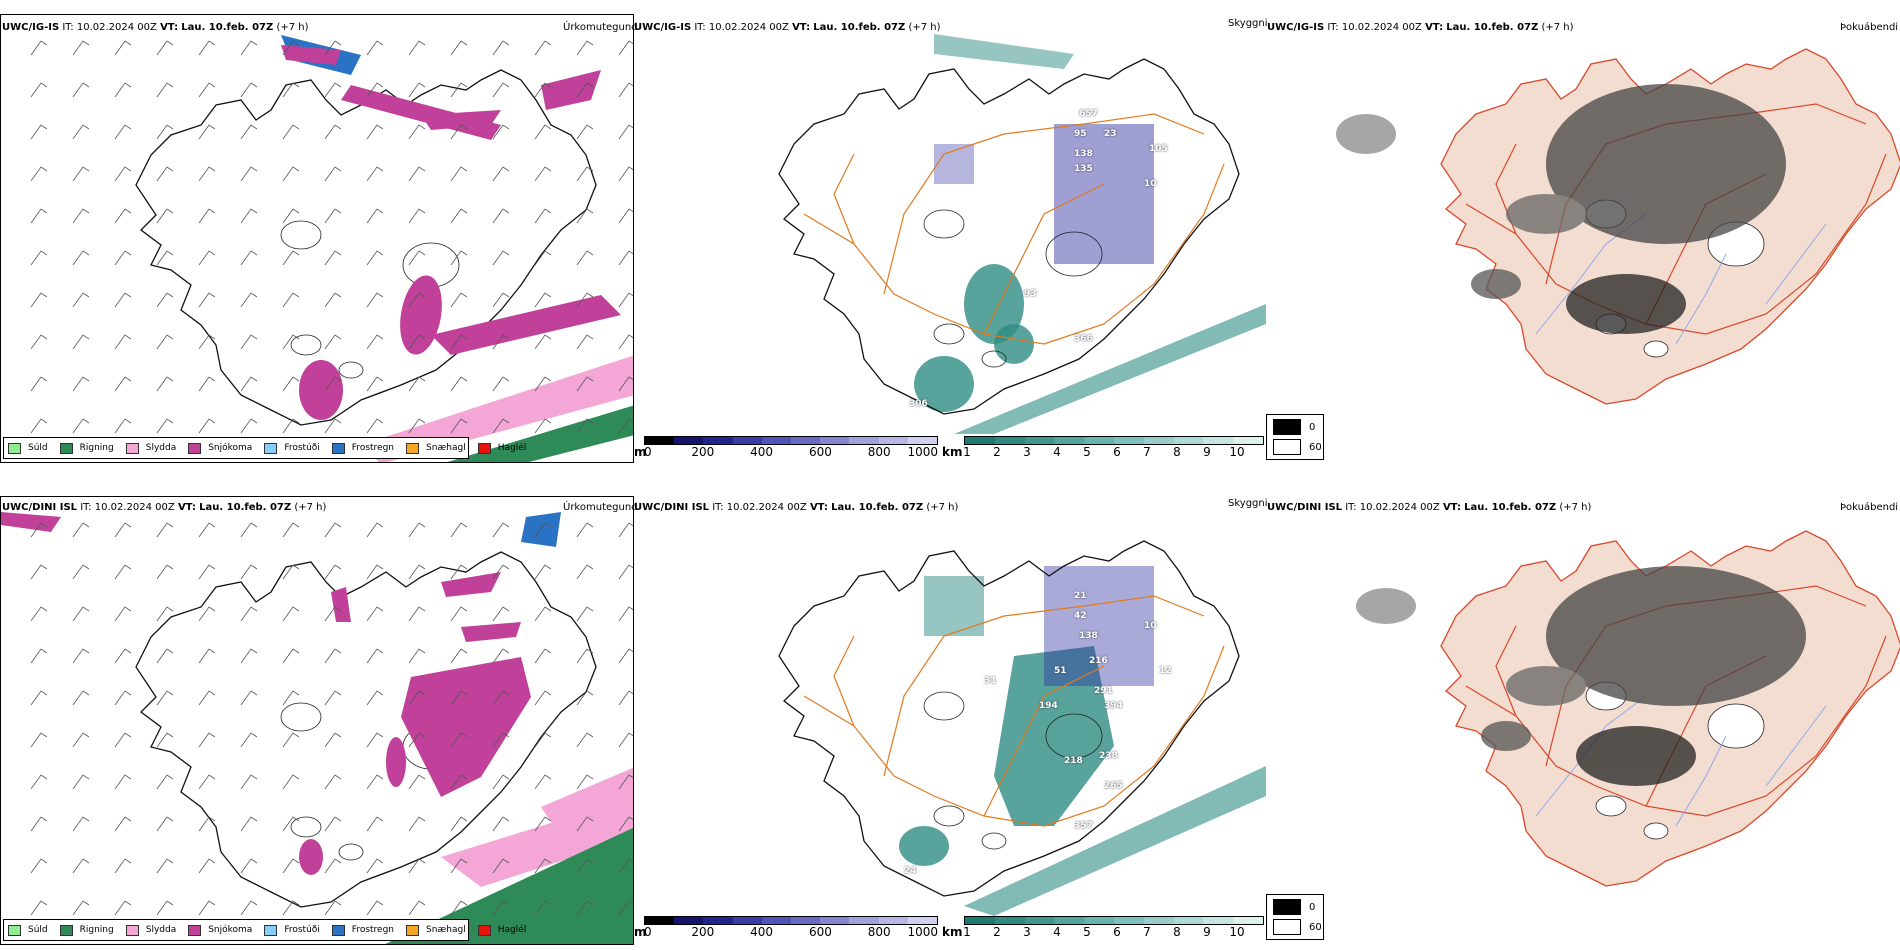 Image resolution: width=1900 pixels, height=950 pixels. I want to click on fog-legend-row1: 0 60, so click(1295, 437).